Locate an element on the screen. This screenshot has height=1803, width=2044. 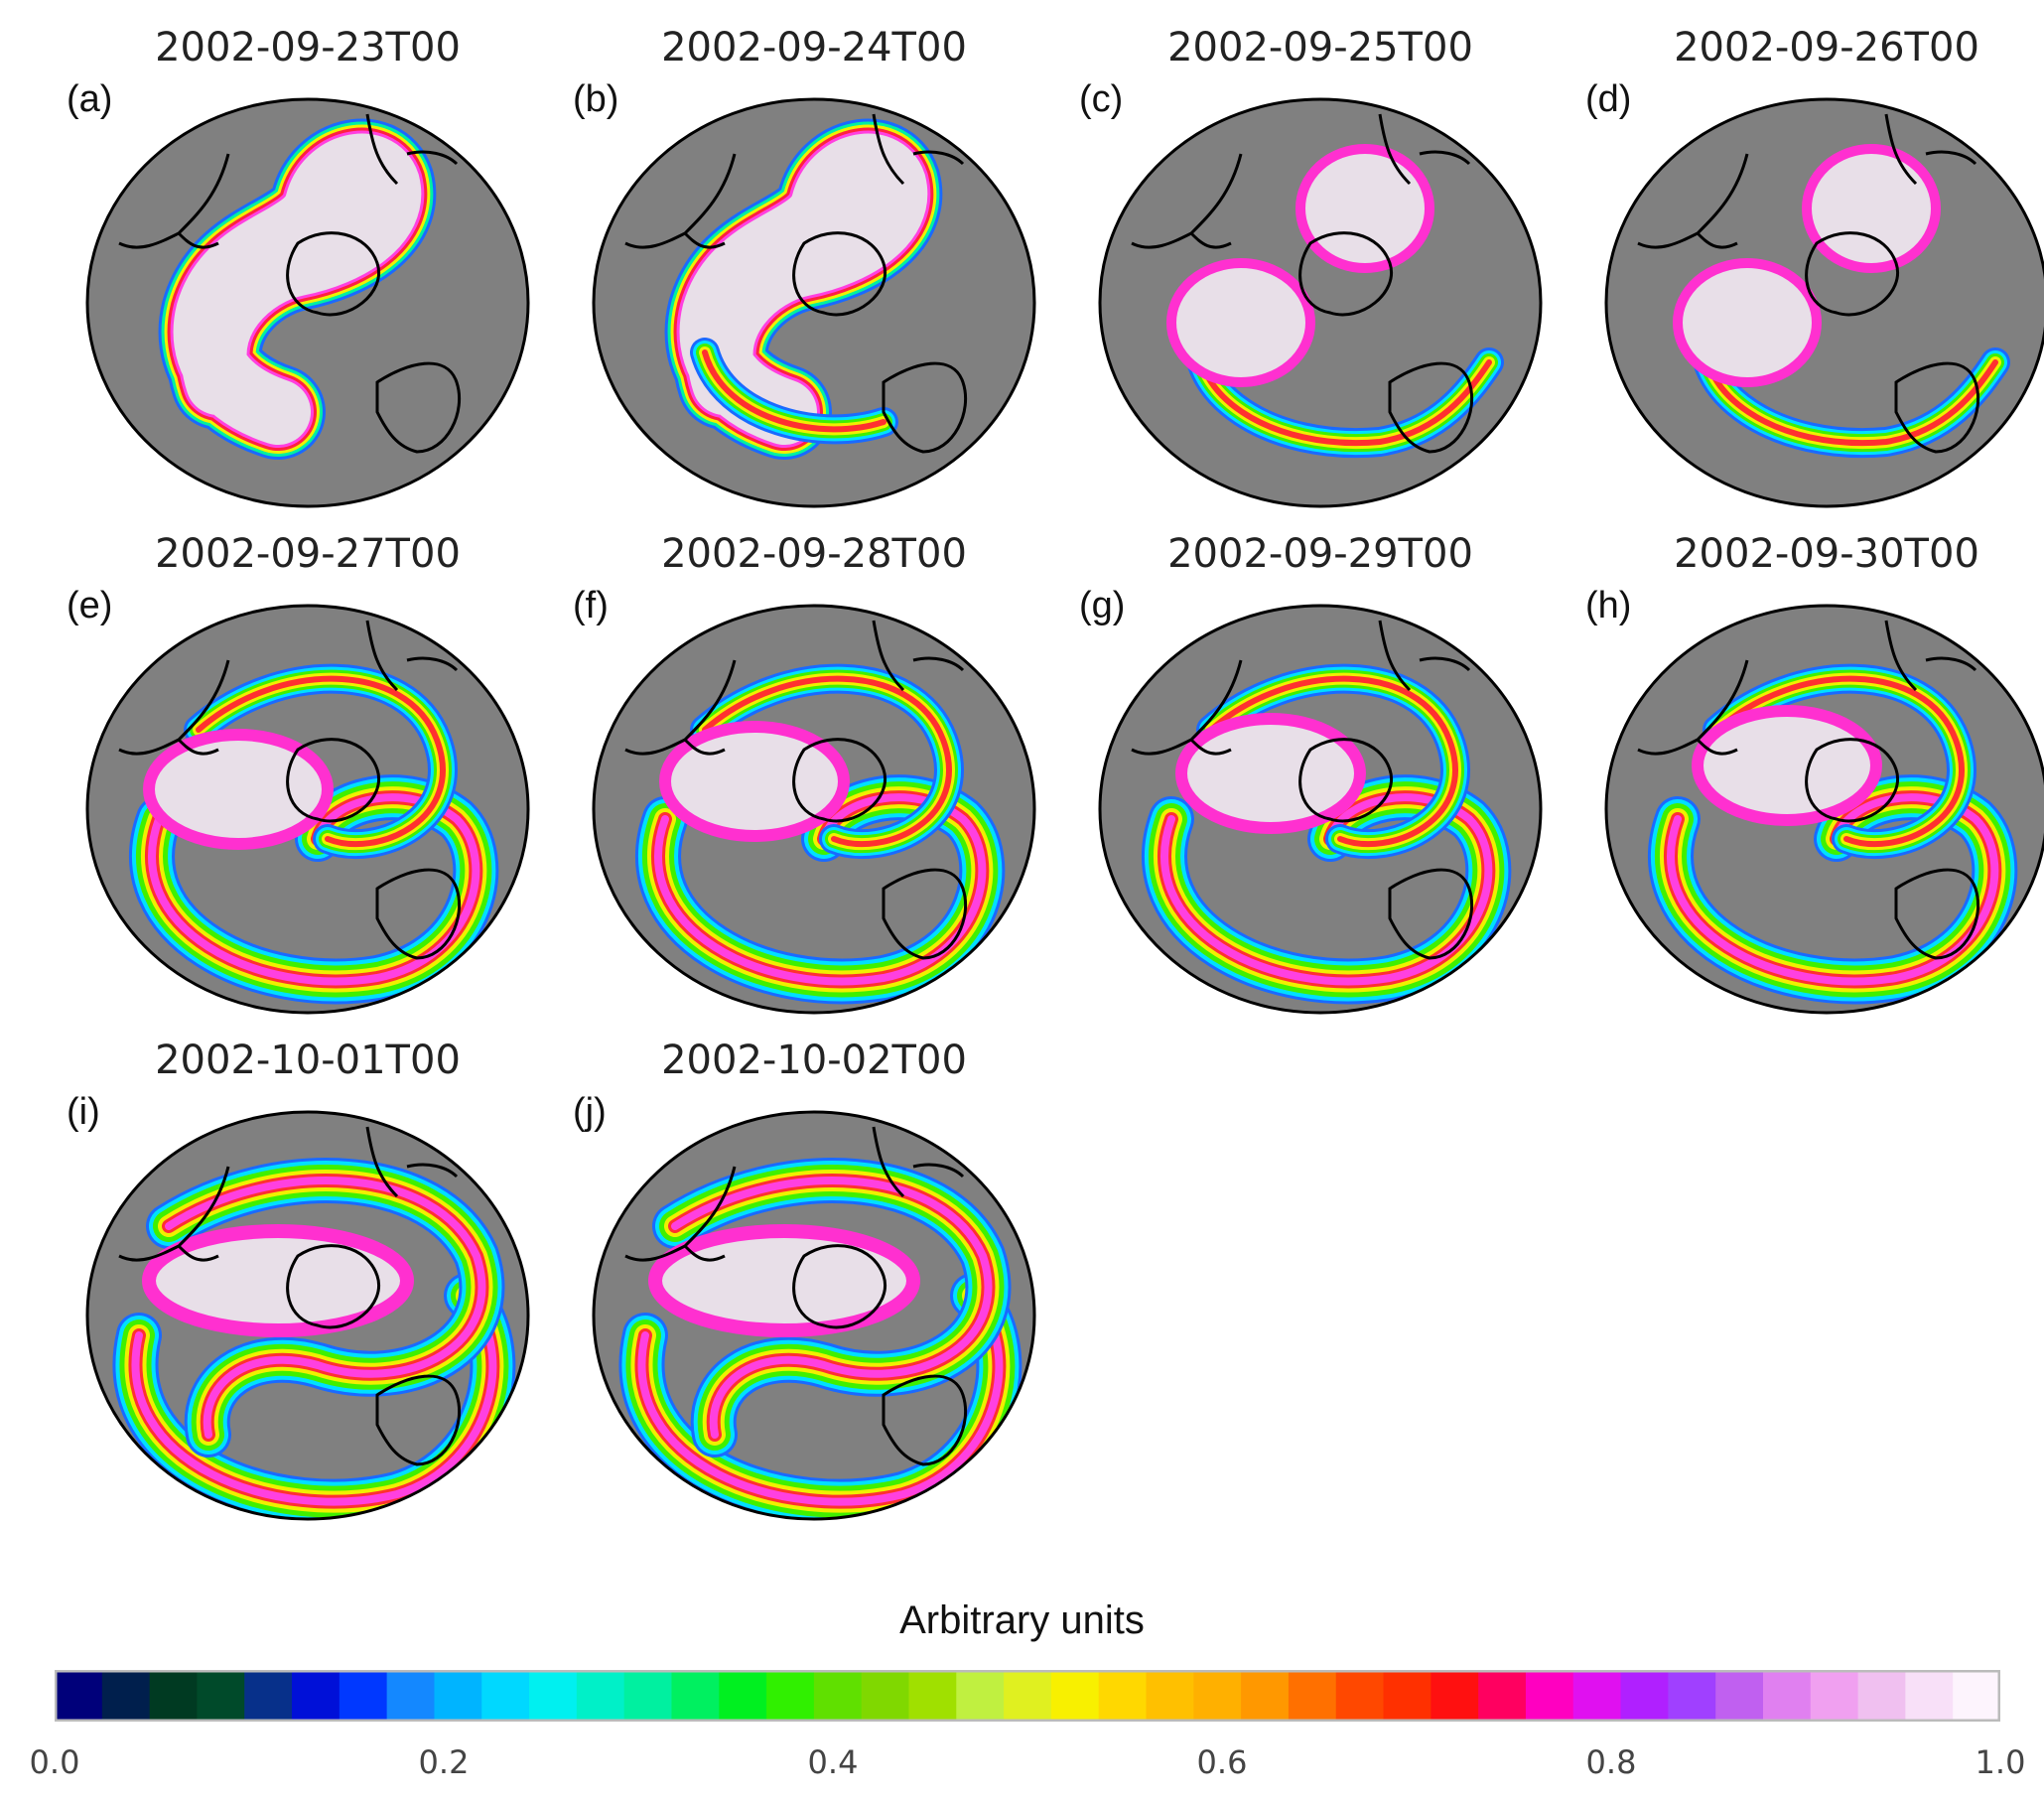
colorbar-tick-label: 0.6 is located at coordinates (1222, 1762).